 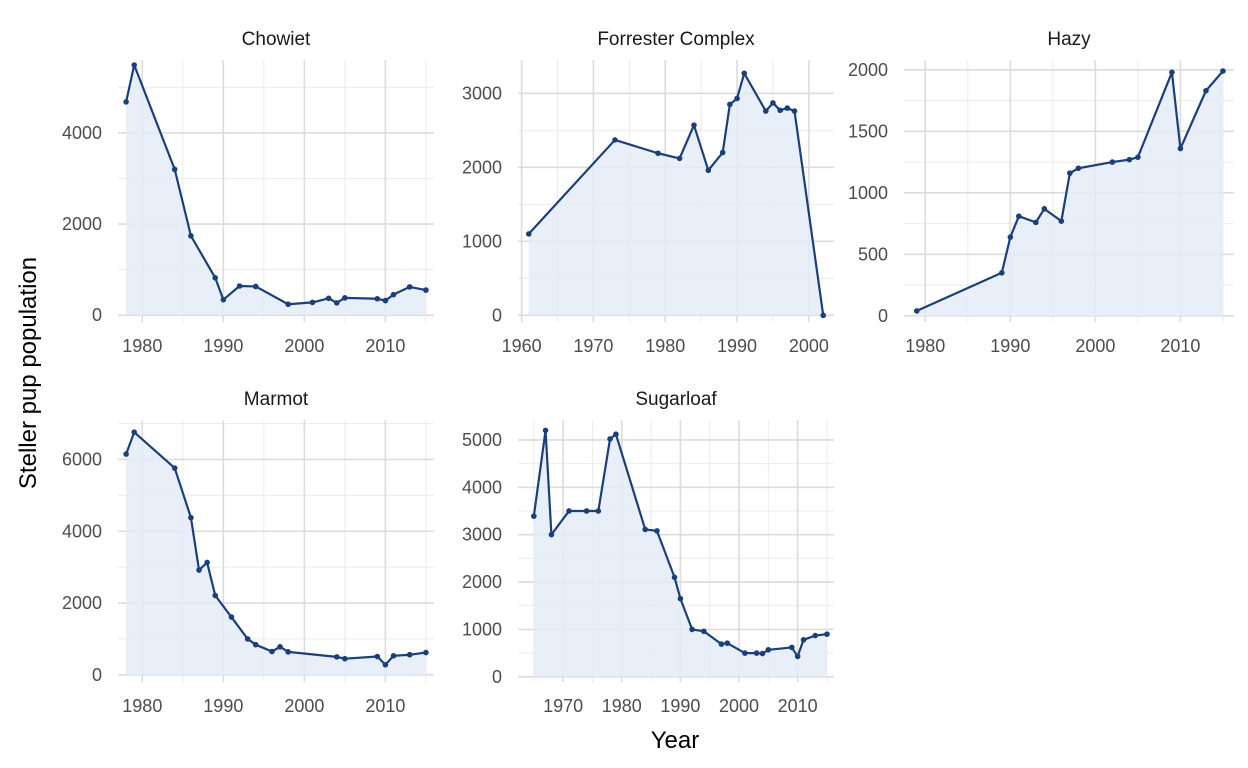 I want to click on area-fill-chowiet, so click(x=276, y=190).